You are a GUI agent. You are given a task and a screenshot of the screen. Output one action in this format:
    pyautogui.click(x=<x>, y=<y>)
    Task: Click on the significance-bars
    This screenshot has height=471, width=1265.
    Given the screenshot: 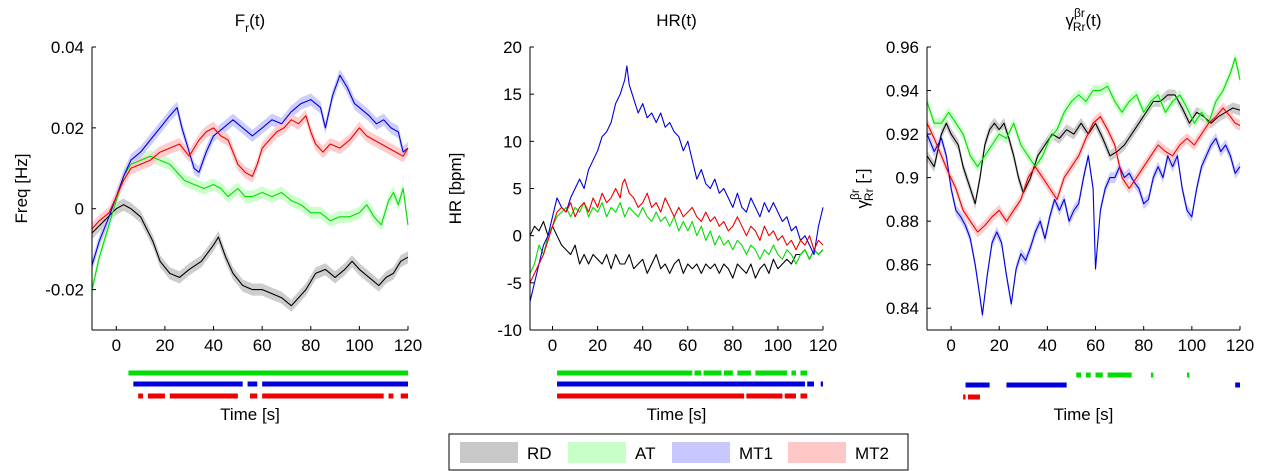 What is the action you would take?
    pyautogui.click(x=1101, y=386)
    